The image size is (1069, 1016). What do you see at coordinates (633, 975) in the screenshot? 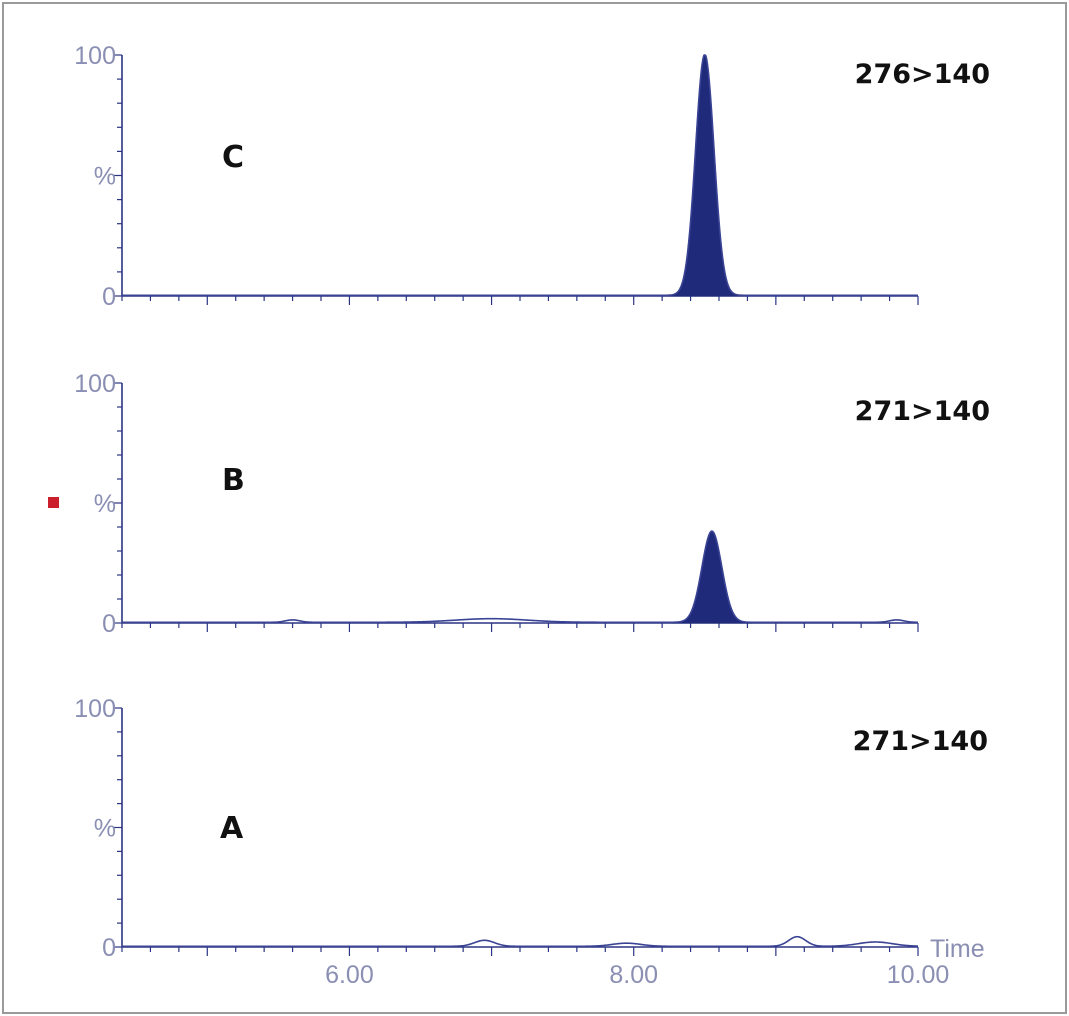
I see `x-tick-label: 8.00` at bounding box center [633, 975].